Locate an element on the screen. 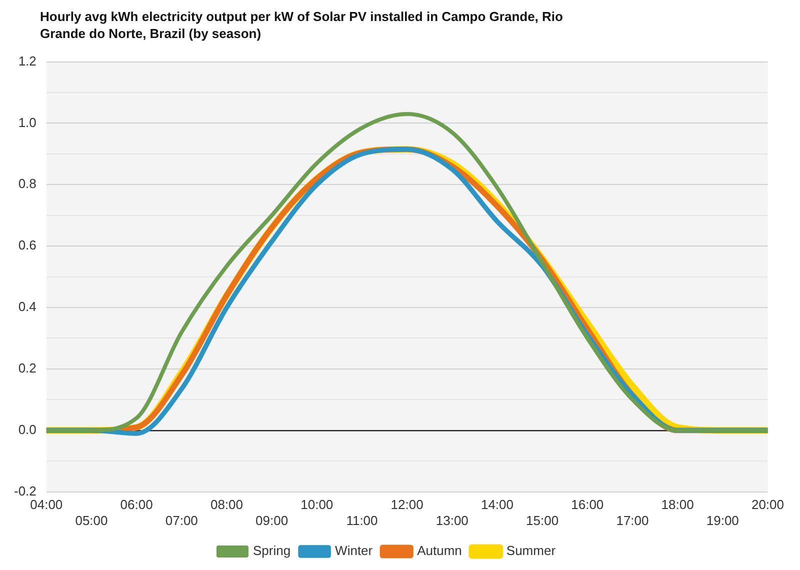 The image size is (800, 570). x-tick-label: 05:00 is located at coordinates (91, 520).